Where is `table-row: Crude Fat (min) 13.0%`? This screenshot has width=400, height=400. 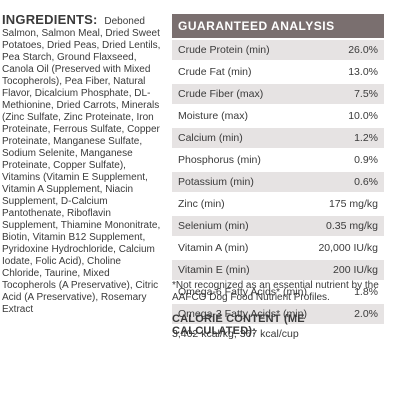 table-row: Crude Fat (min) 13.0% is located at coordinates (278, 72).